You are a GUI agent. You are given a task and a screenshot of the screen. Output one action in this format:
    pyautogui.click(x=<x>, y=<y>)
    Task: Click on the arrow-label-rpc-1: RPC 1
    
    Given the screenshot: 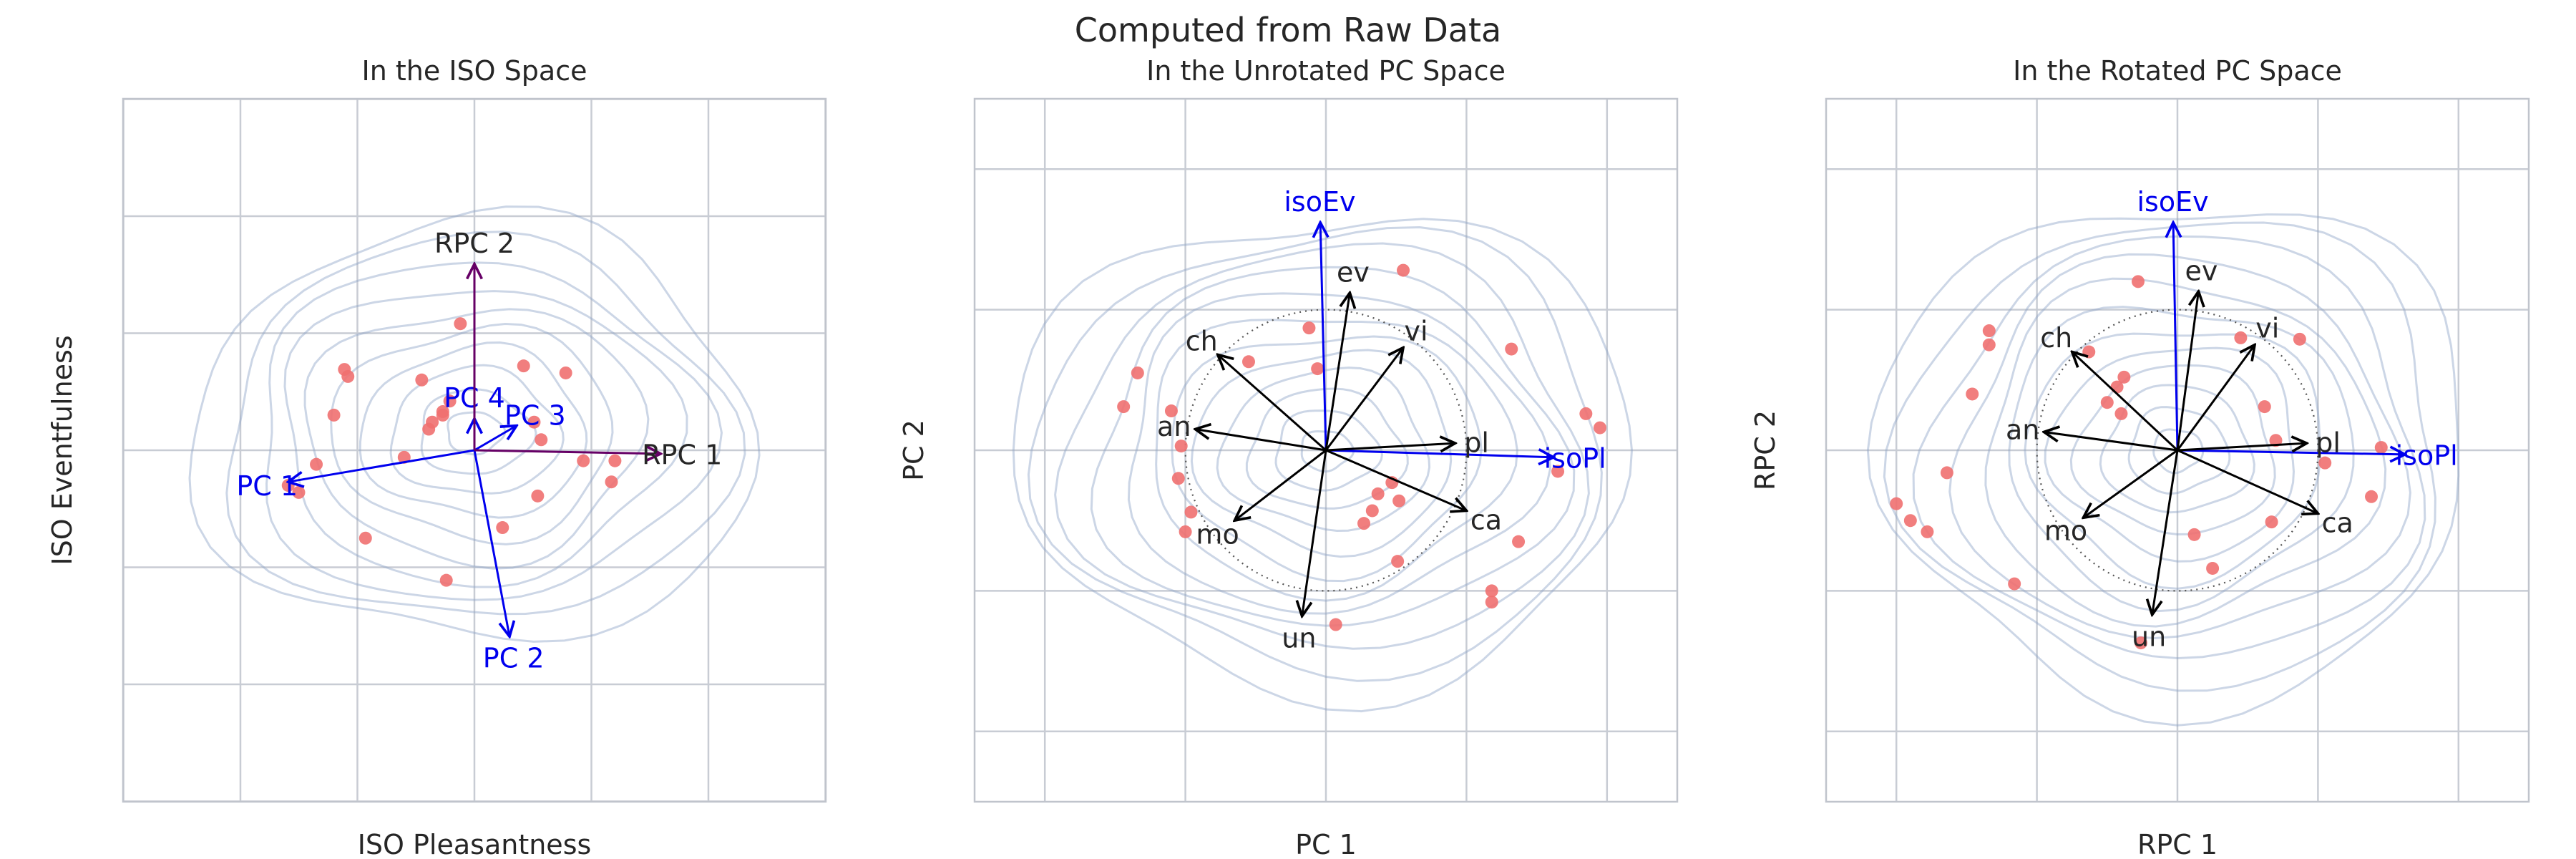 What is the action you would take?
    pyautogui.click(x=682, y=454)
    